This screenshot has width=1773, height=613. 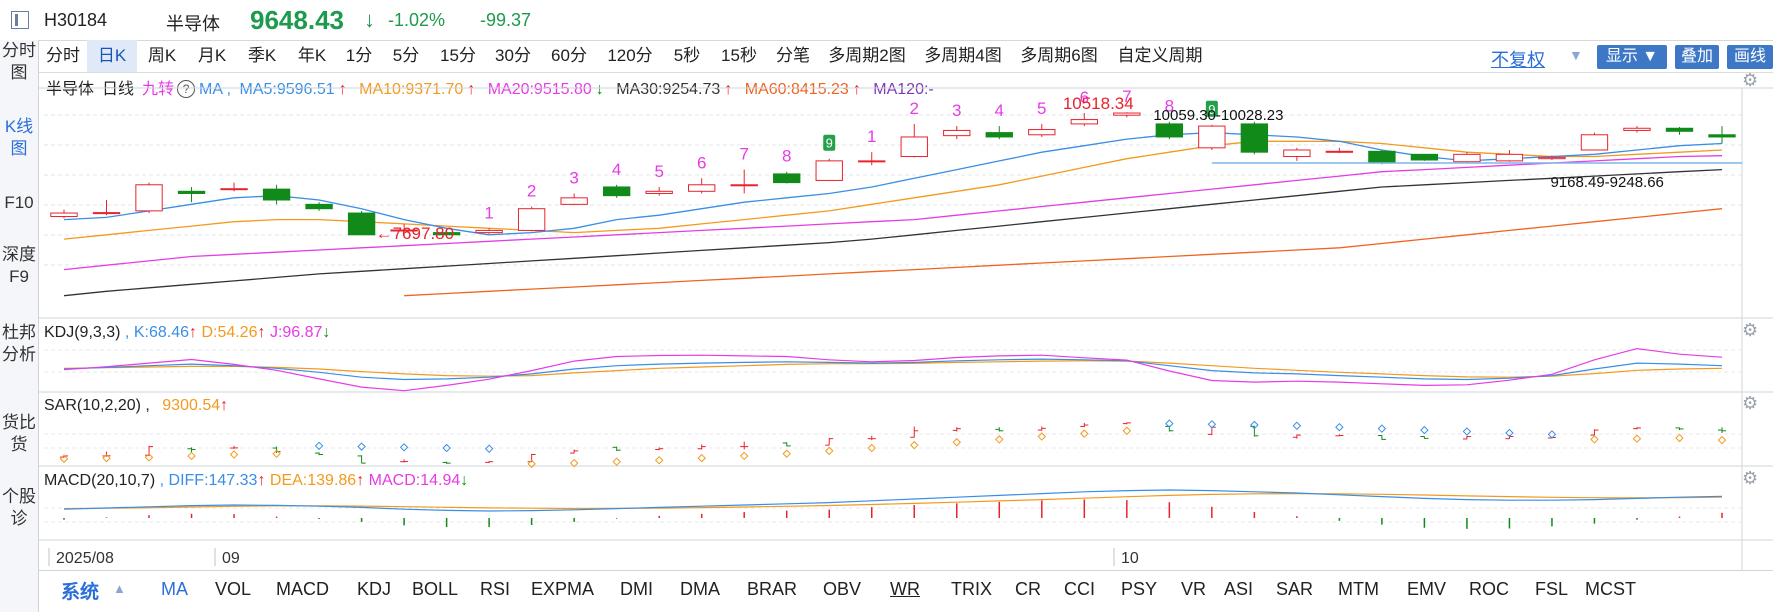 I want to click on x-axis-label: 2025/08, so click(x=85, y=558).